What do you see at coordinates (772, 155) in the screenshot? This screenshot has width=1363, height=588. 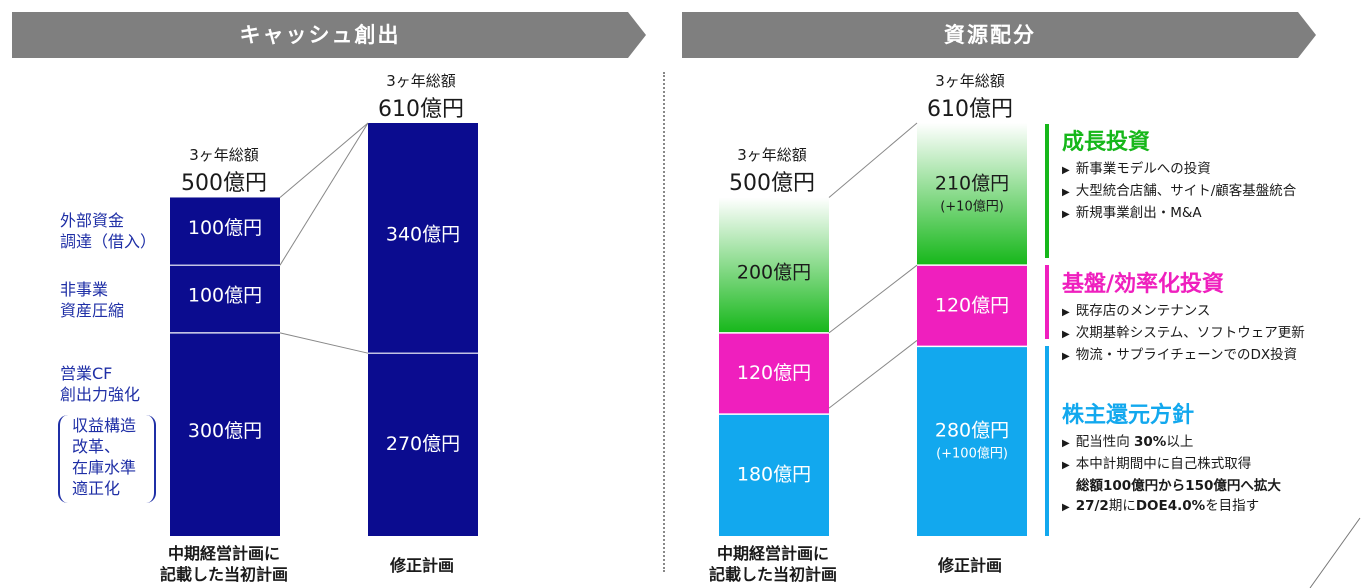 I see `total-sub-initial: 3ヶ年総額` at bounding box center [772, 155].